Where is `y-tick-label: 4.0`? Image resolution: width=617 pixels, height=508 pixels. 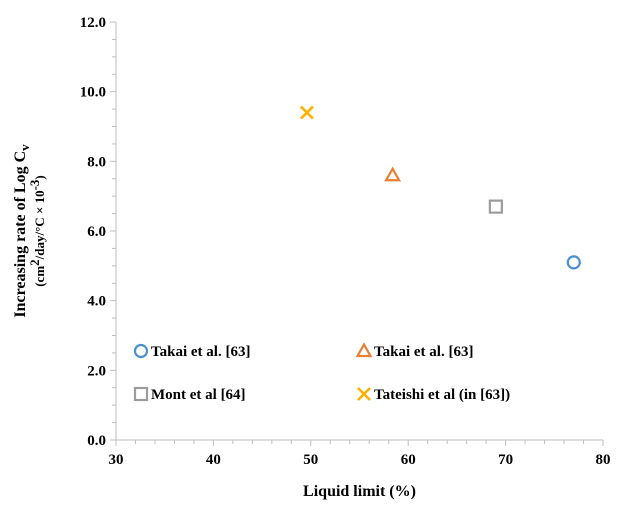
y-tick-label: 4.0 is located at coordinates (96, 302).